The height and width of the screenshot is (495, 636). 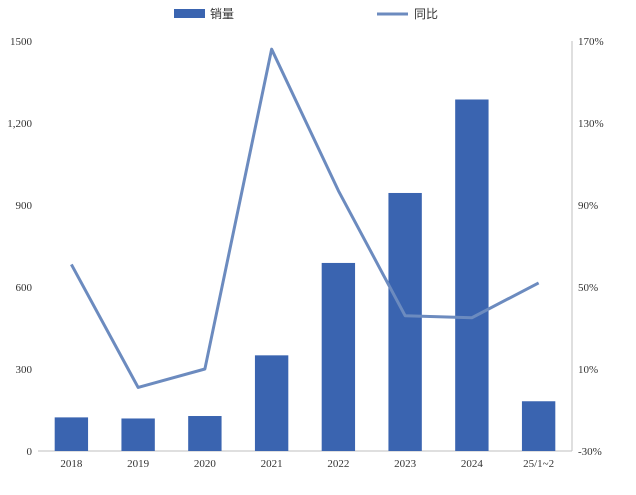 I want to click on y-right-tick-label: 170%, so click(x=591, y=42).